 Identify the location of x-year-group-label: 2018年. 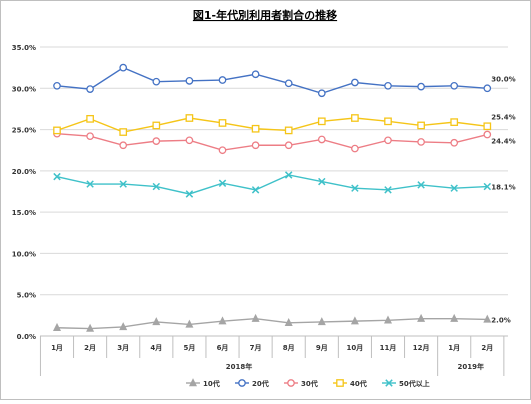
(239, 366).